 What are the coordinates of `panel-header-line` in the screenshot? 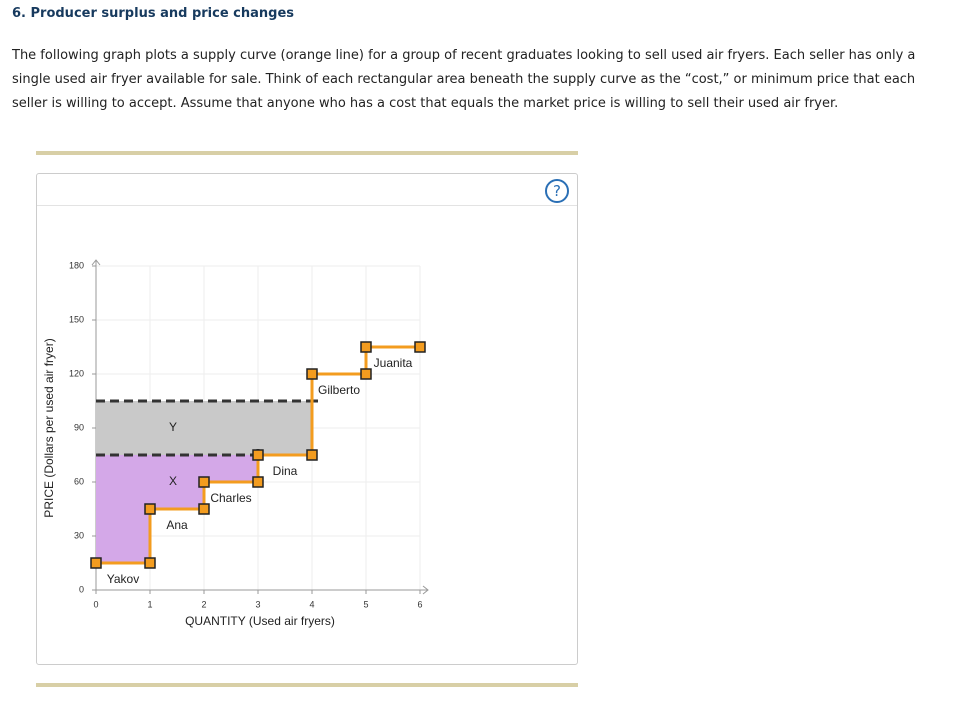 It's located at (307, 205).